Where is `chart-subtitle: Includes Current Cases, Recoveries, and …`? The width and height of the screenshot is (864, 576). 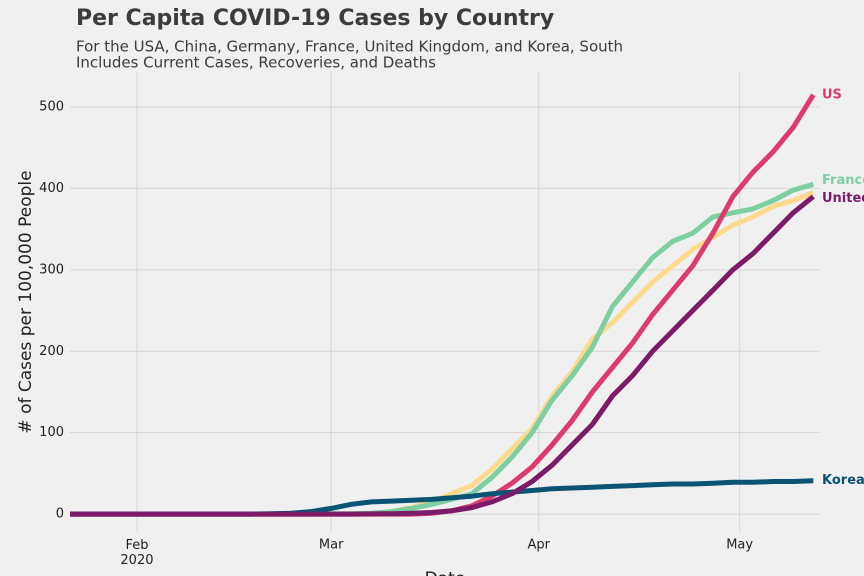
chart-subtitle: Includes Current Cases, Recoveries, and … is located at coordinates (256, 63).